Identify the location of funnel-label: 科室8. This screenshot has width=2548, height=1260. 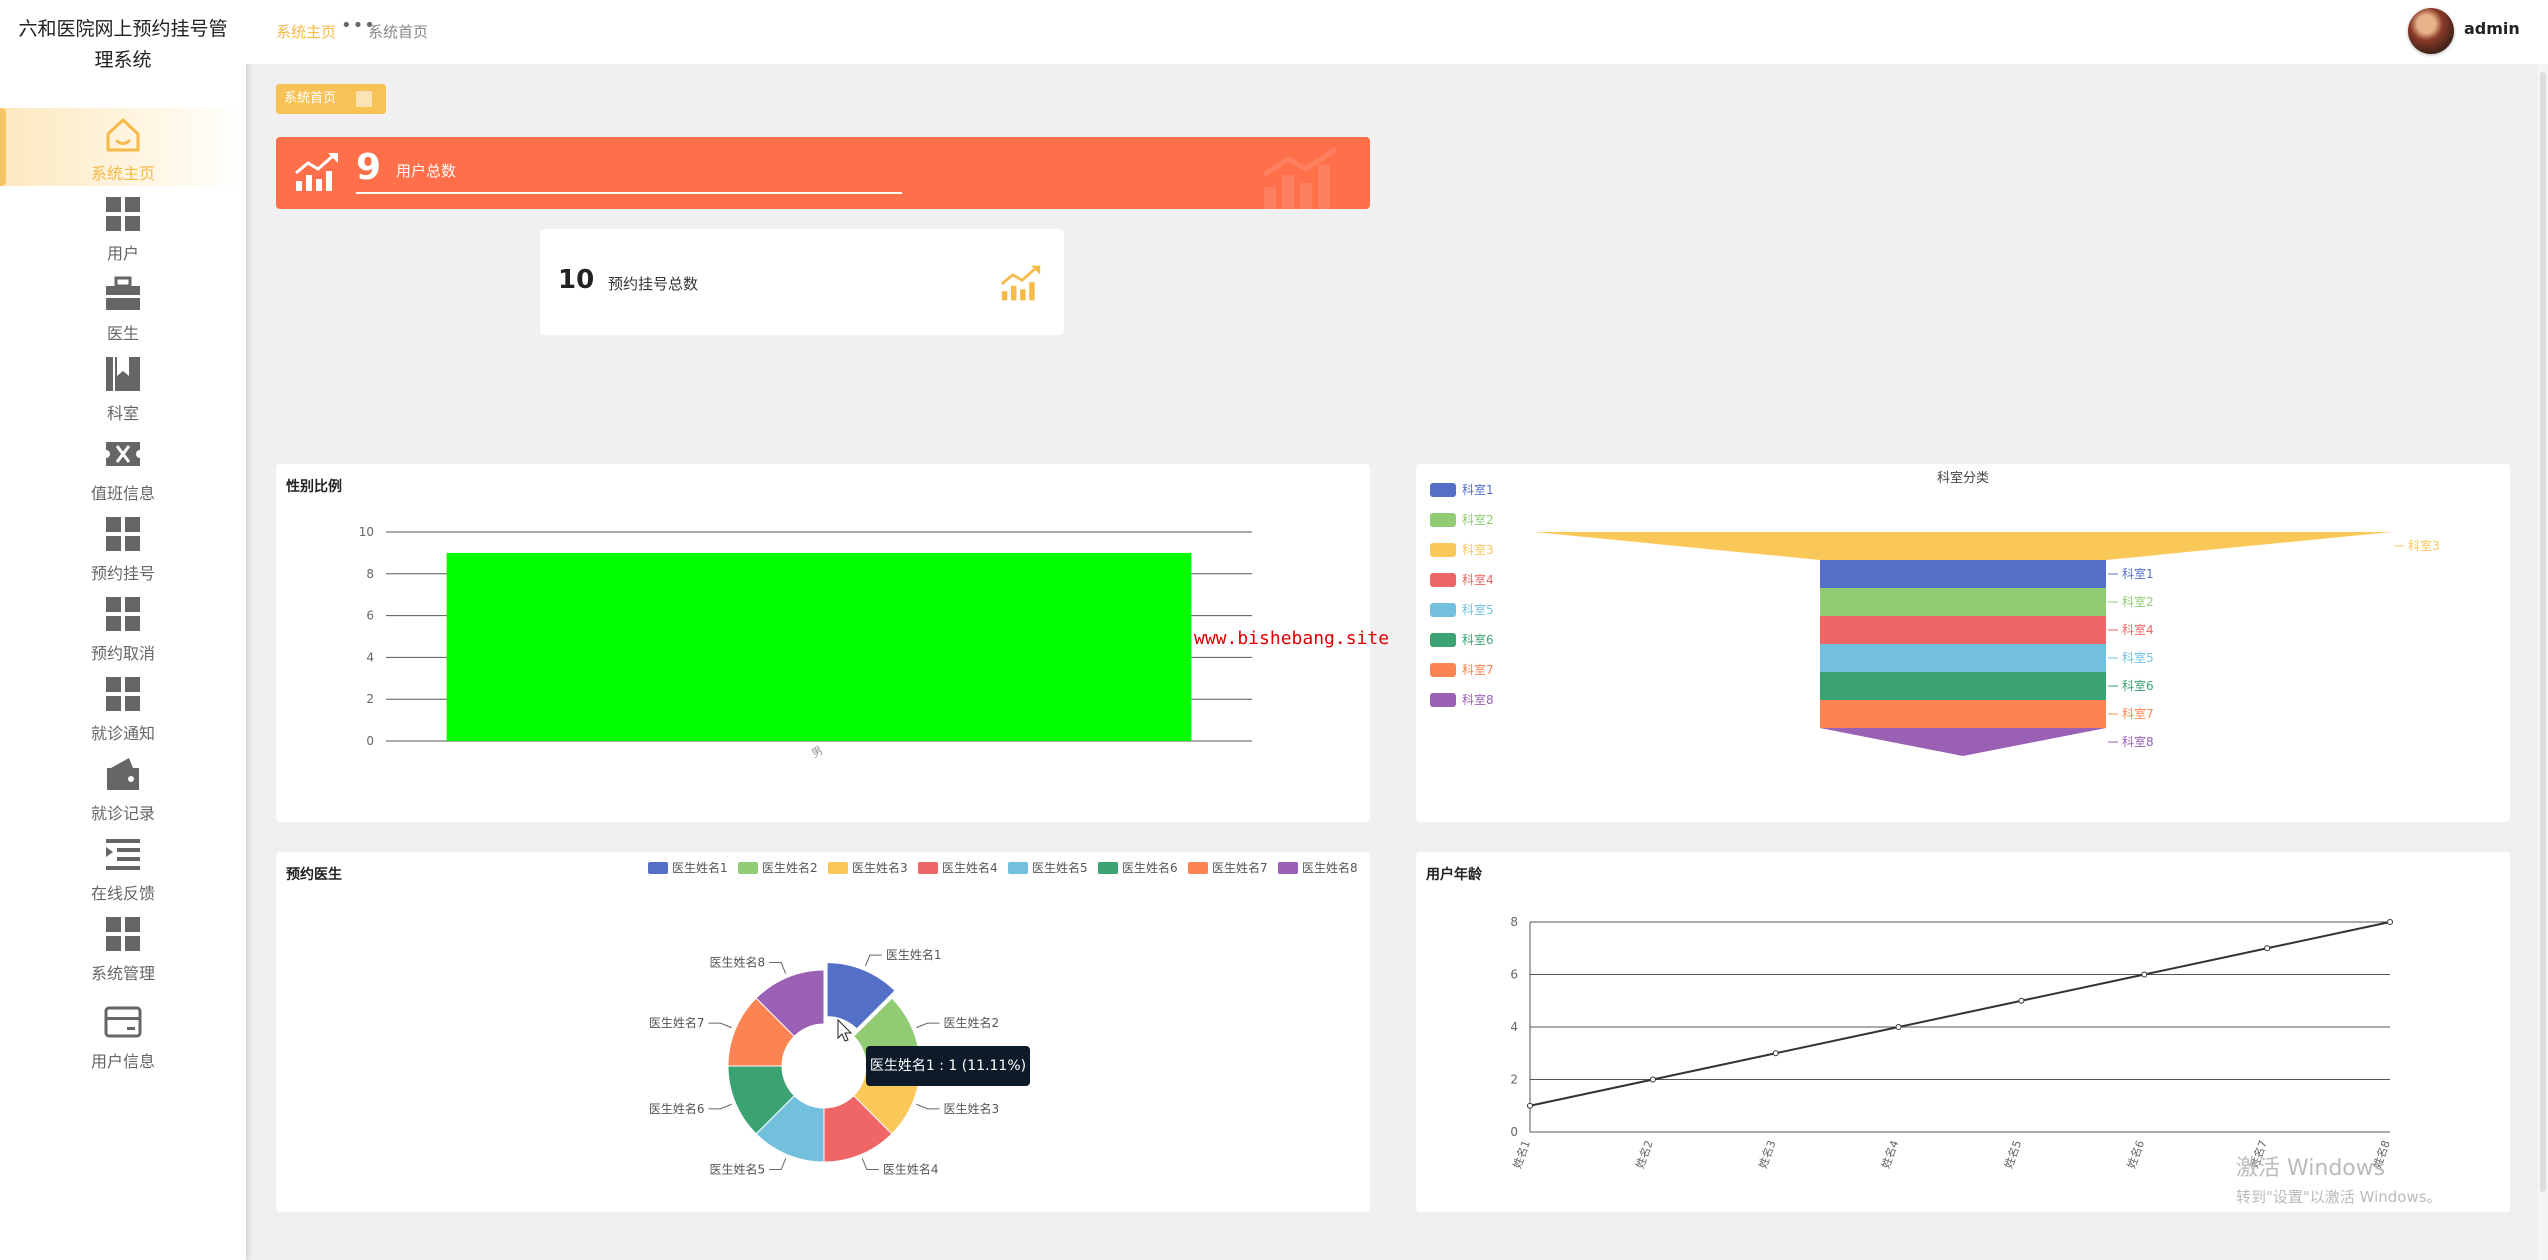
(2138, 741).